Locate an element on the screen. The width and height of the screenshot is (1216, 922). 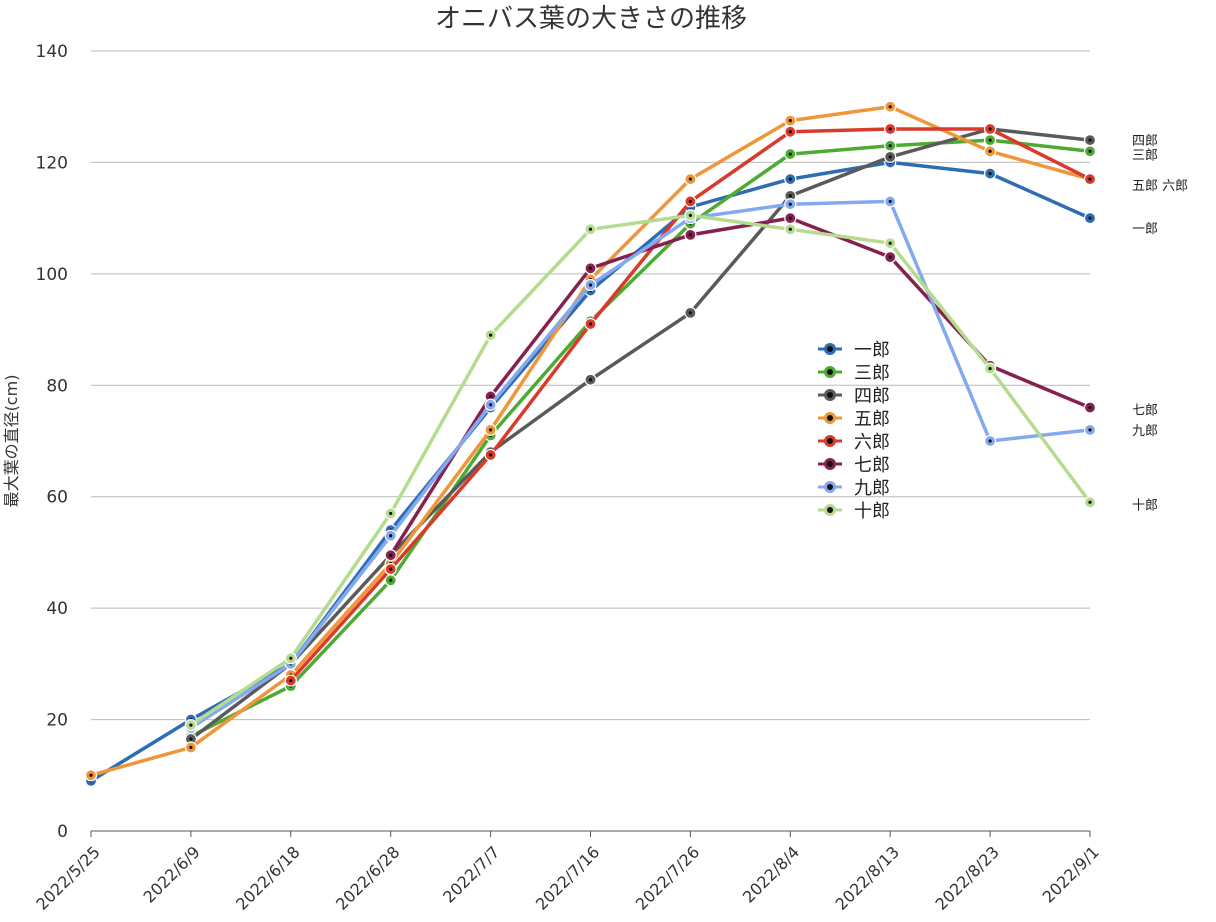
legend-item: 三郎 is located at coordinates (854, 373).